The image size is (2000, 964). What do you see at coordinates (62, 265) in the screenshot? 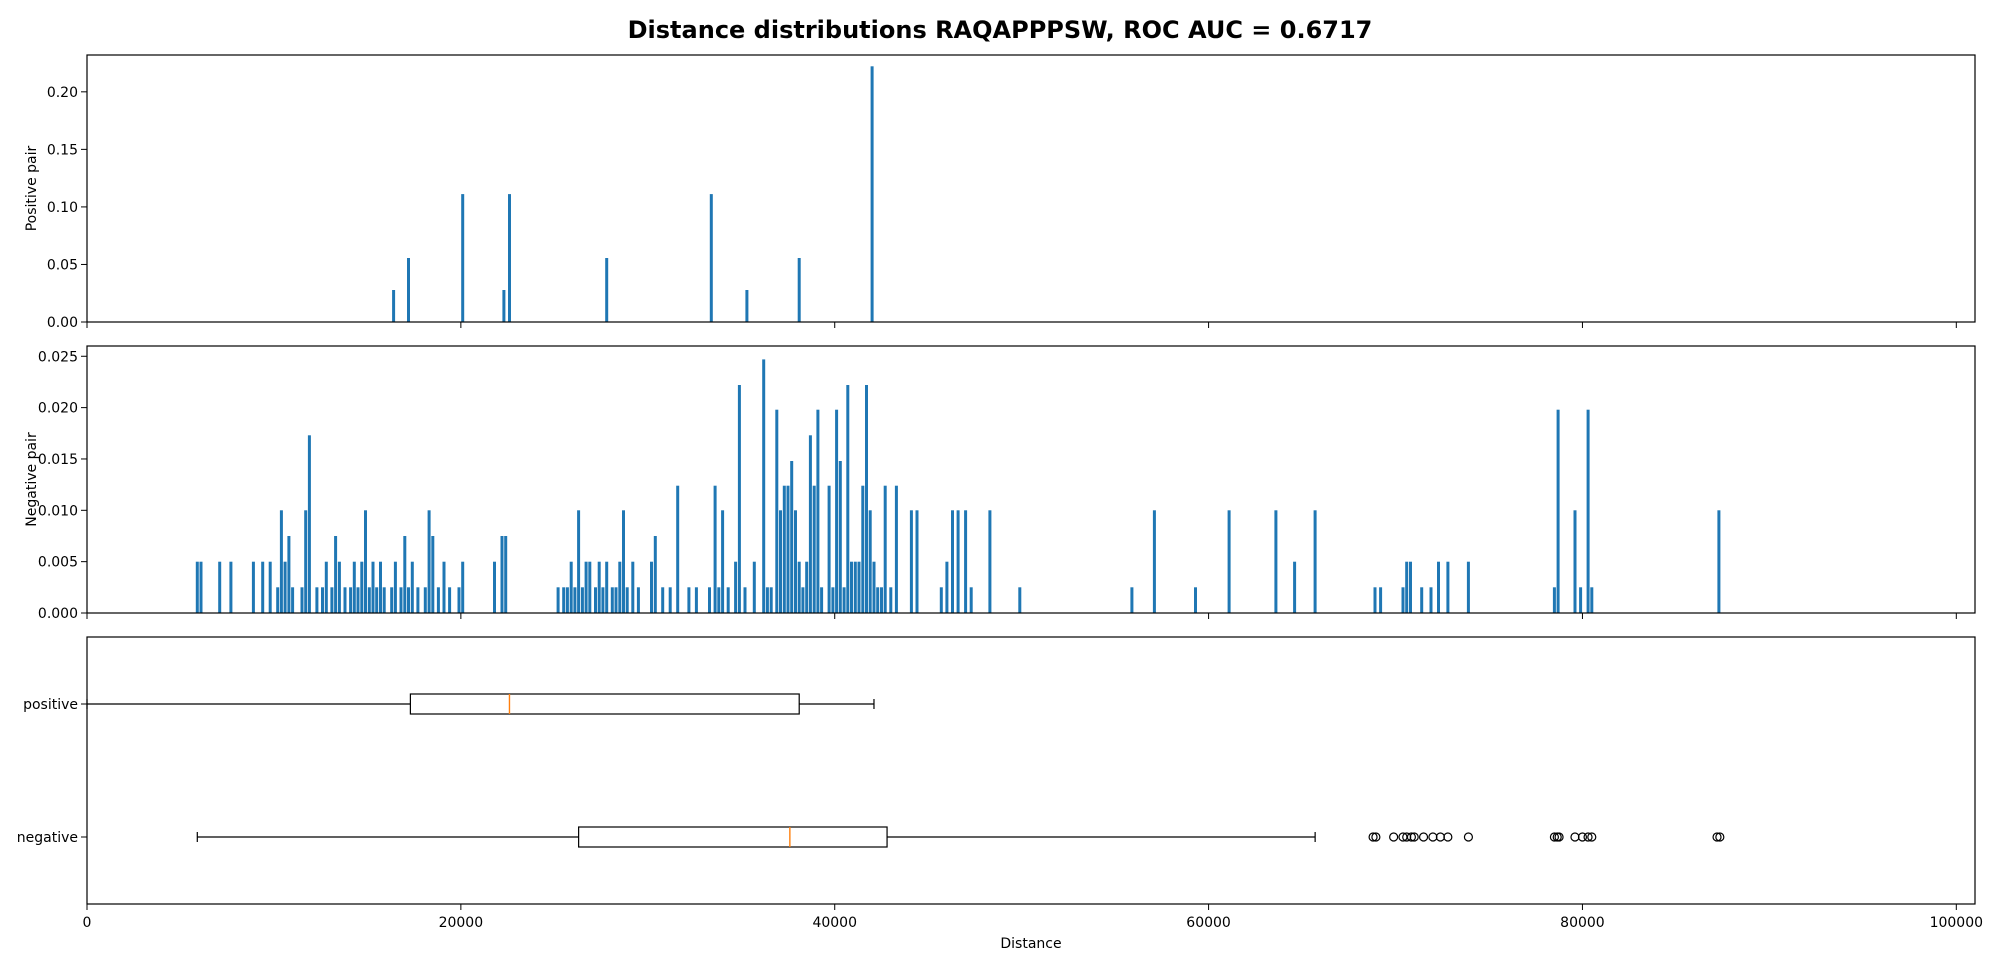
I see `positive-ytick-label: 0.05` at bounding box center [62, 265].